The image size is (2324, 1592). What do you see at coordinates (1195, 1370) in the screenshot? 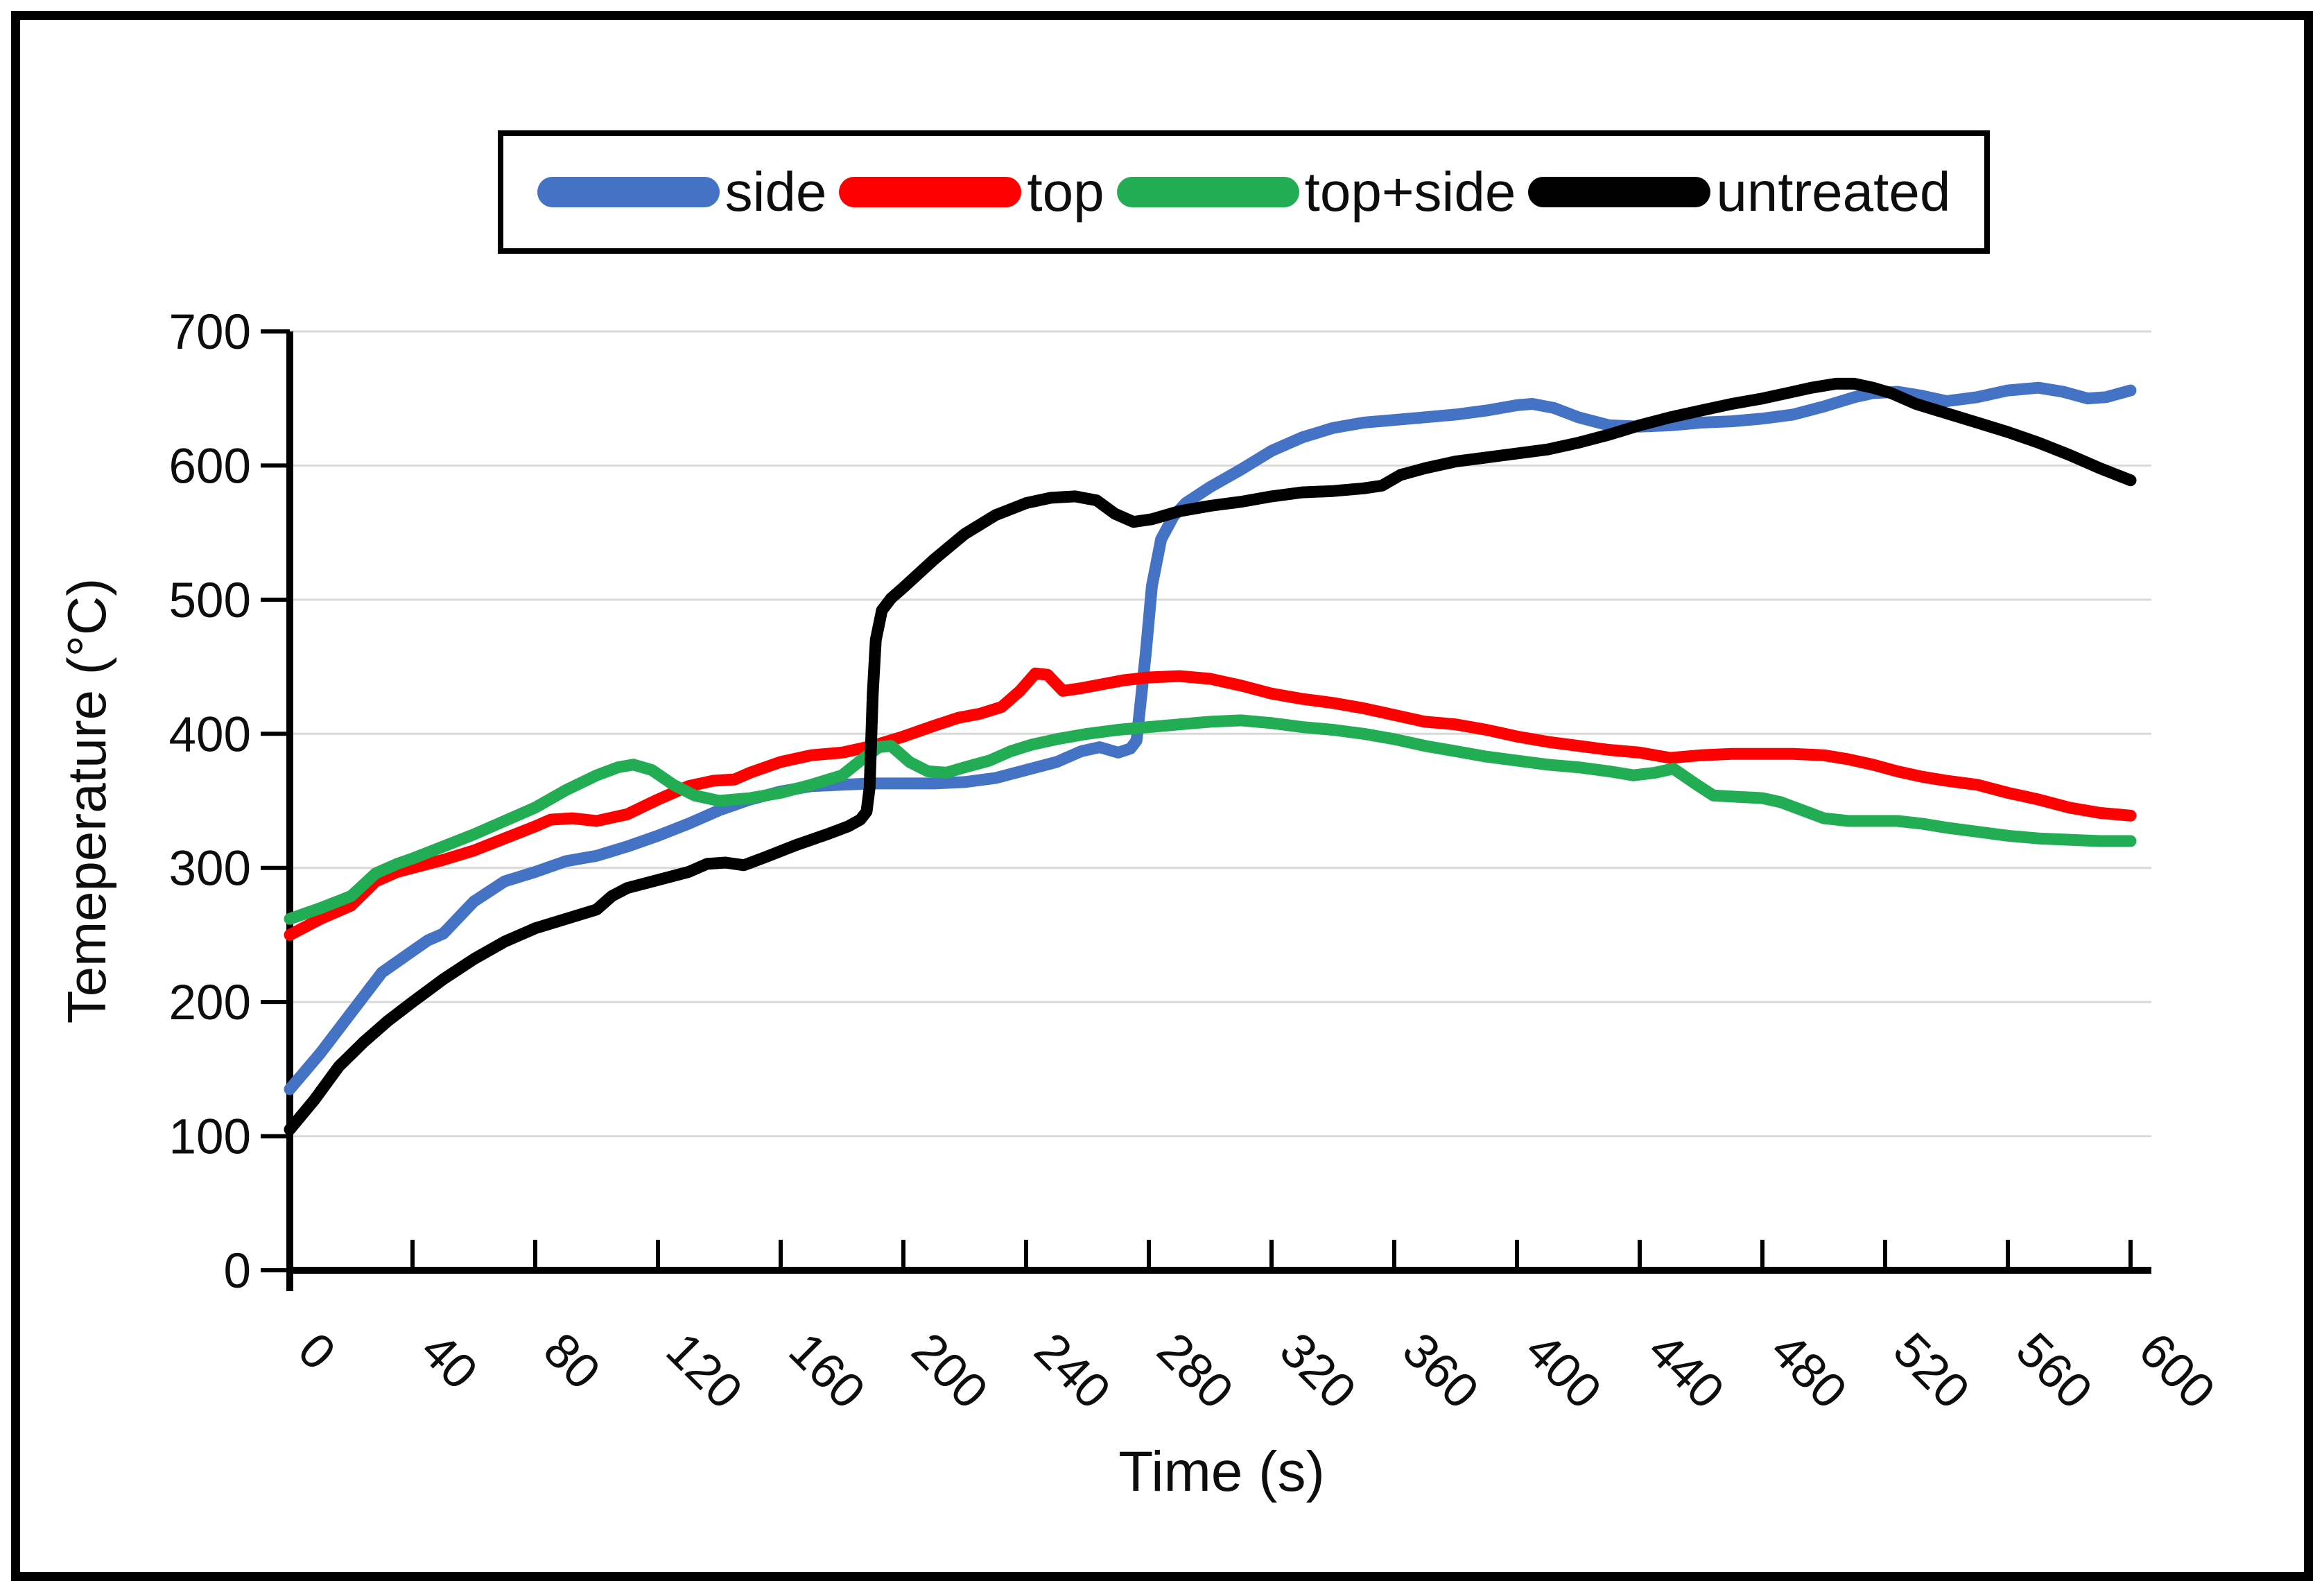
I see `x-tick-label-280: 280` at bounding box center [1195, 1370].